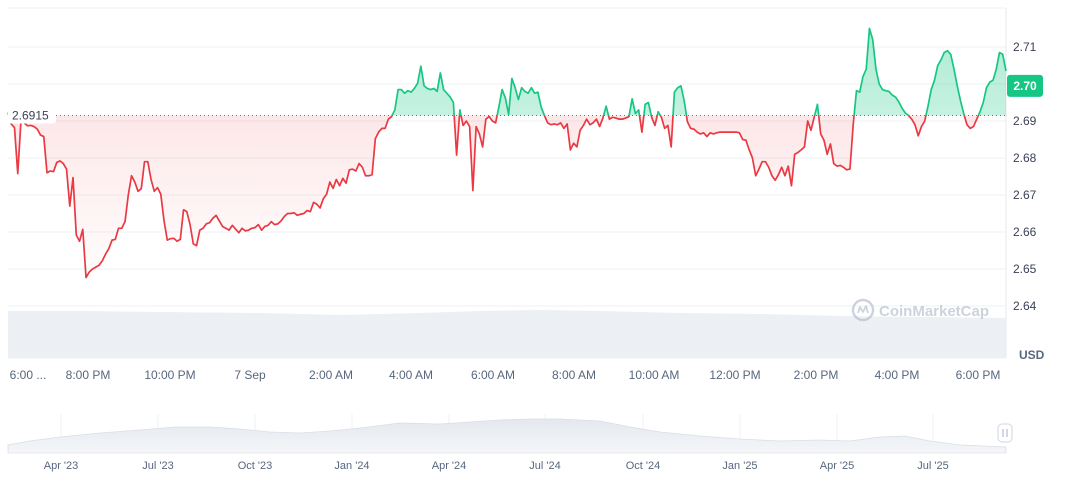 The width and height of the screenshot is (1072, 482). I want to click on y-tick-label: 2.69, so click(1025, 121).